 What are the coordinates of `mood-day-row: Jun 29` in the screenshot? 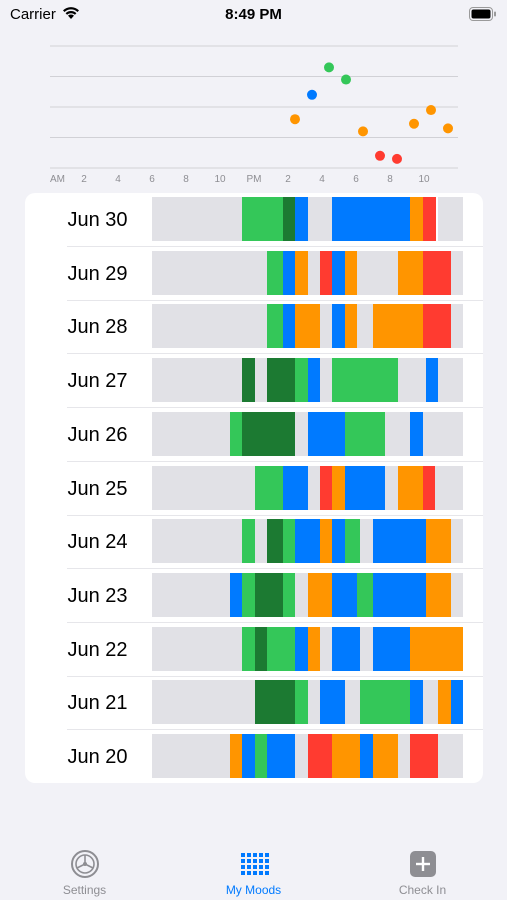 It's located at (254, 274).